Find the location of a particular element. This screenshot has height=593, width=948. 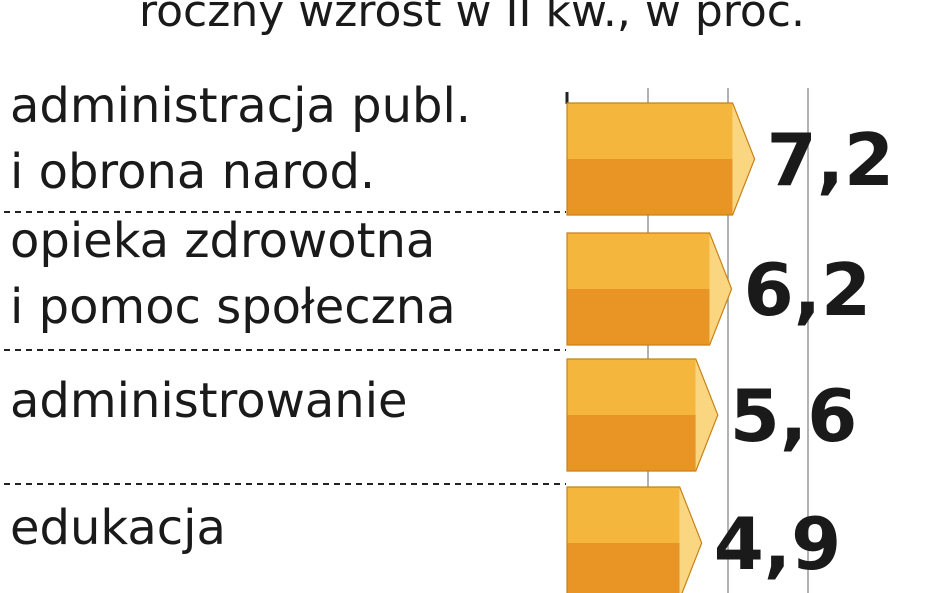

category-label-1: administracja publ. i obrona narod. is located at coordinates (240, 139).